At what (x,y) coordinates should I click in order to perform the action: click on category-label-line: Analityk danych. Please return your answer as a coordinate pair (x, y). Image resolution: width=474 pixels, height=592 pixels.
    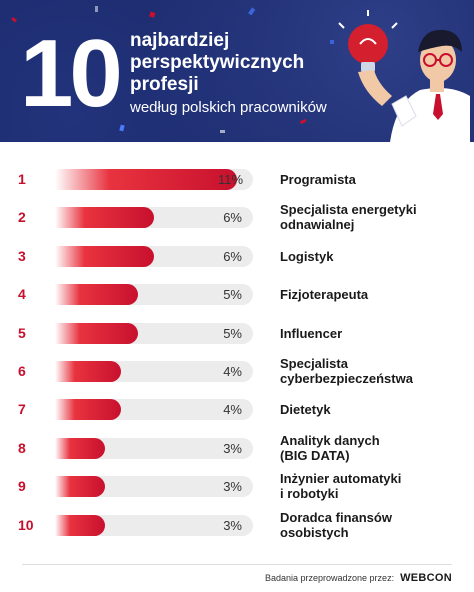
    Looking at the image, I should click on (330, 440).